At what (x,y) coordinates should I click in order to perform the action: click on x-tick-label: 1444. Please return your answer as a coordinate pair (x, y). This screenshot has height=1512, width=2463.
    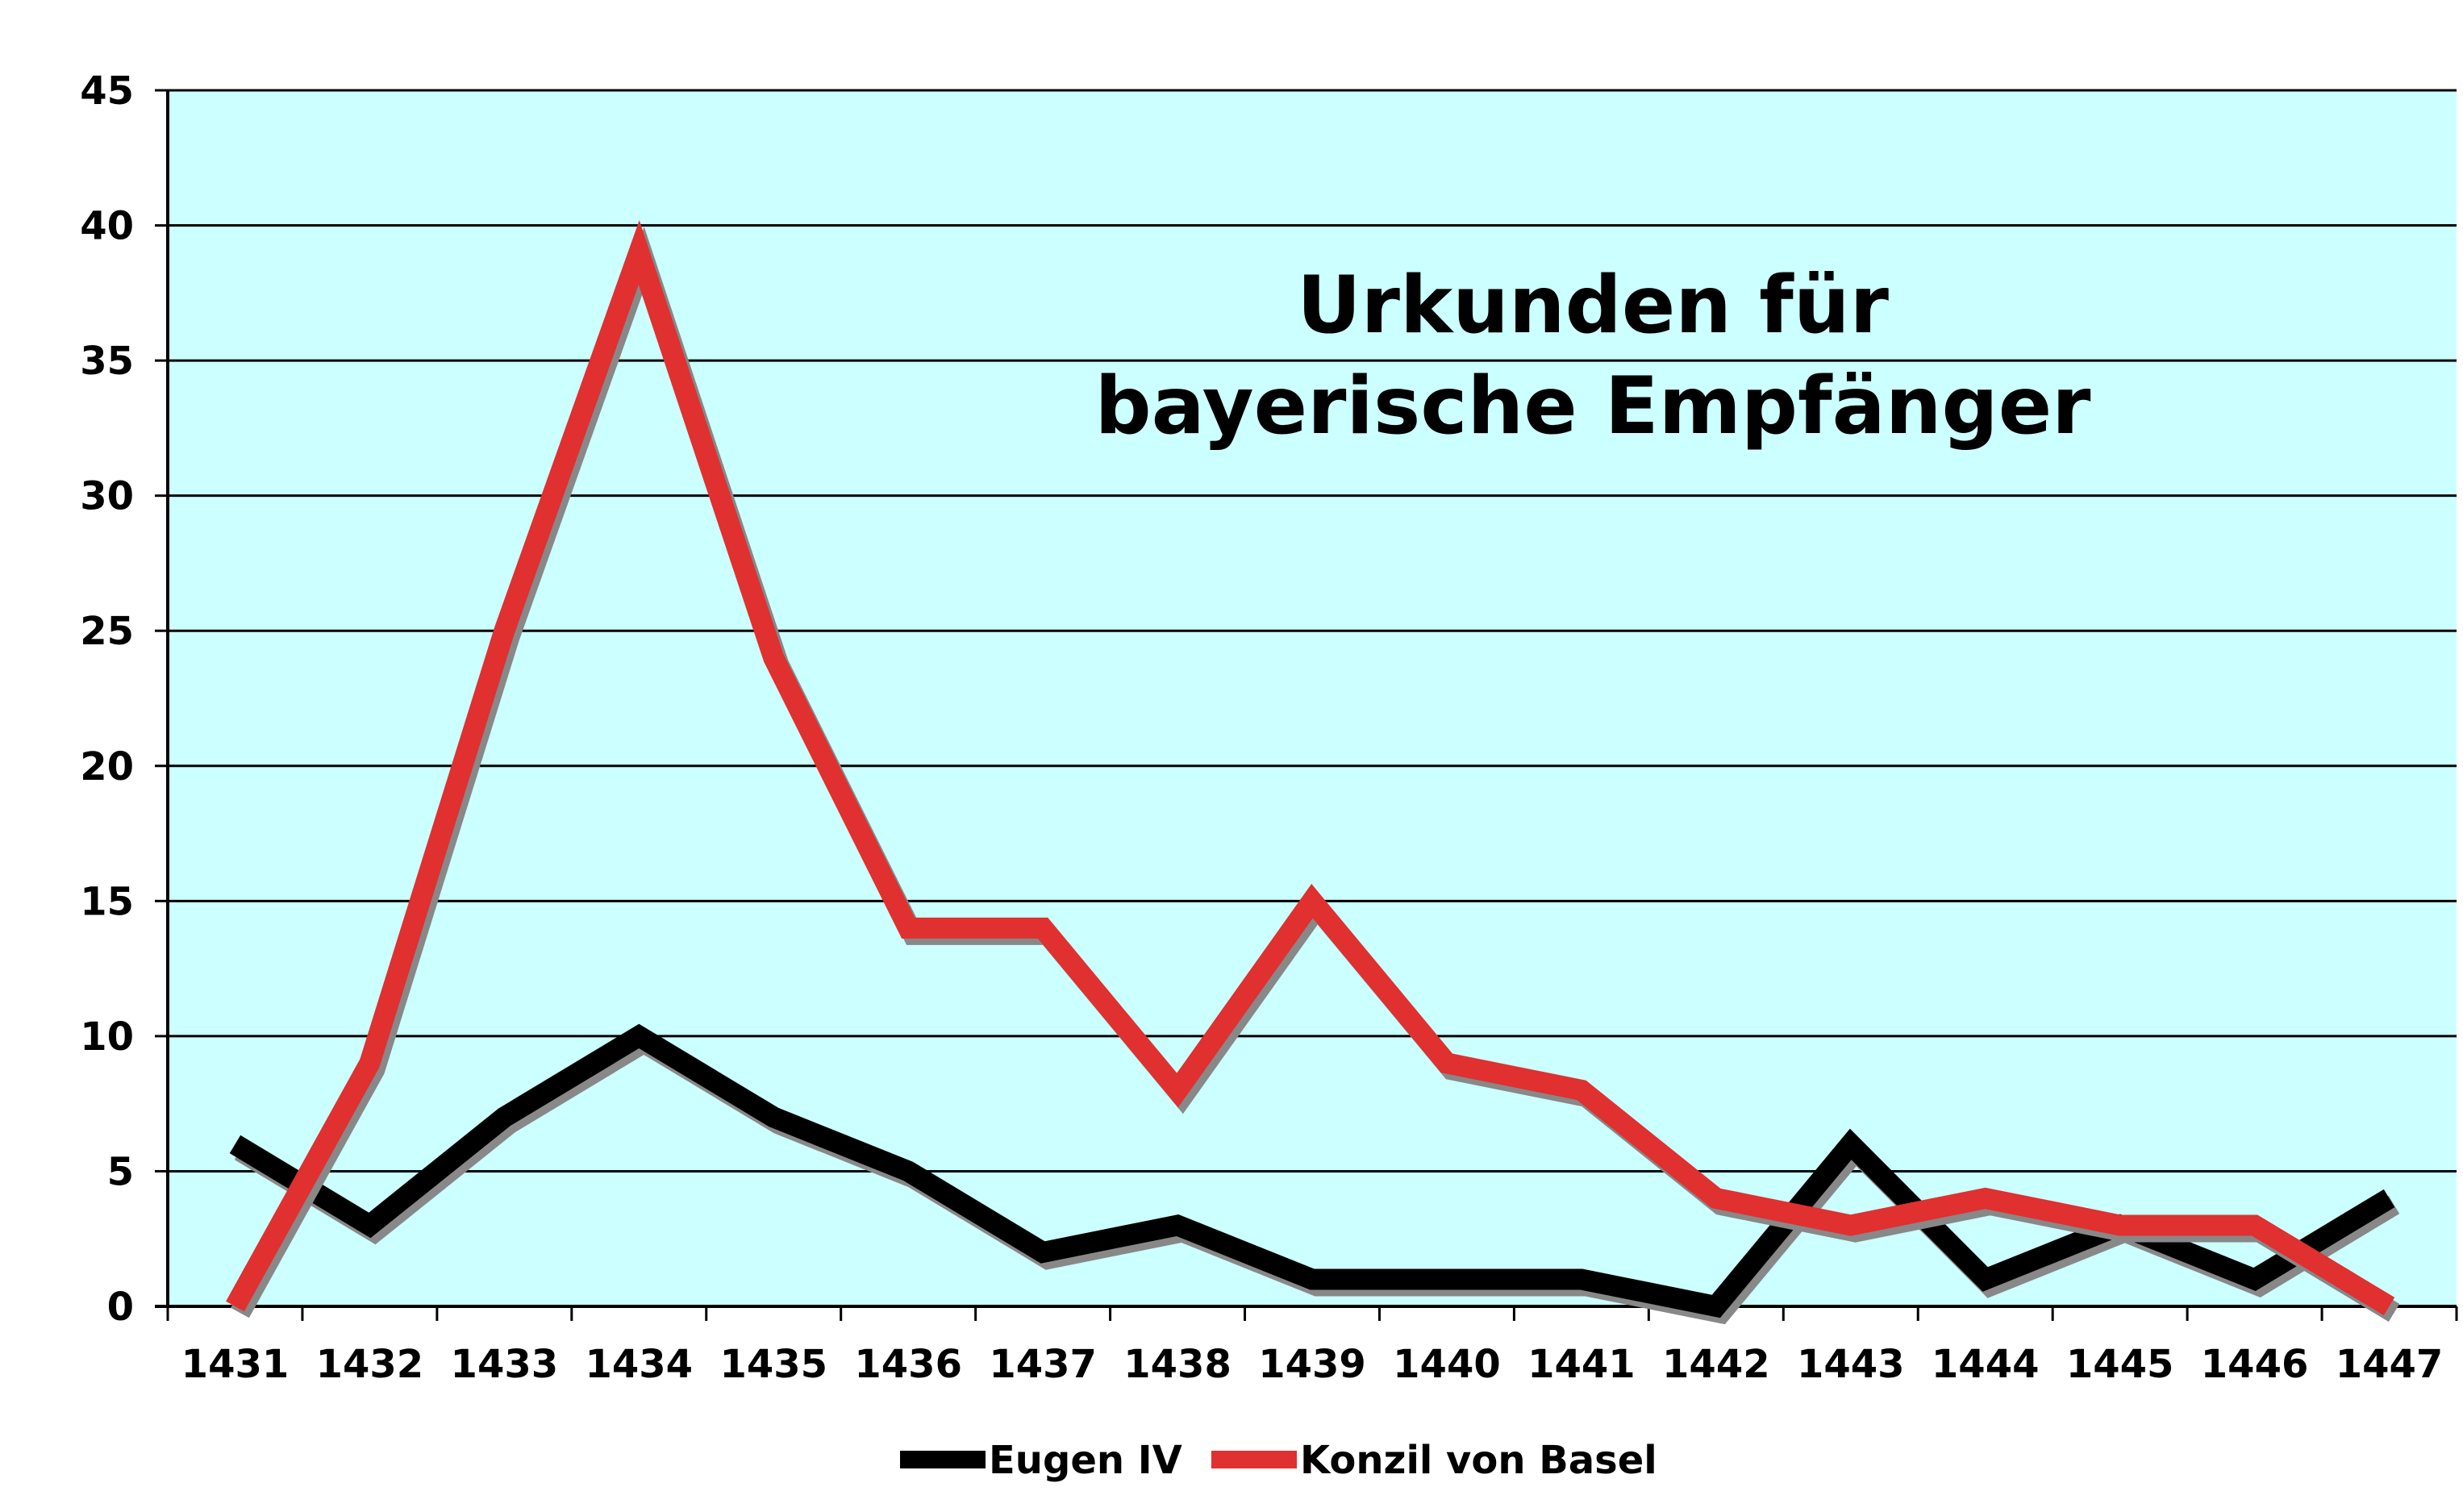
    Looking at the image, I should click on (1986, 1364).